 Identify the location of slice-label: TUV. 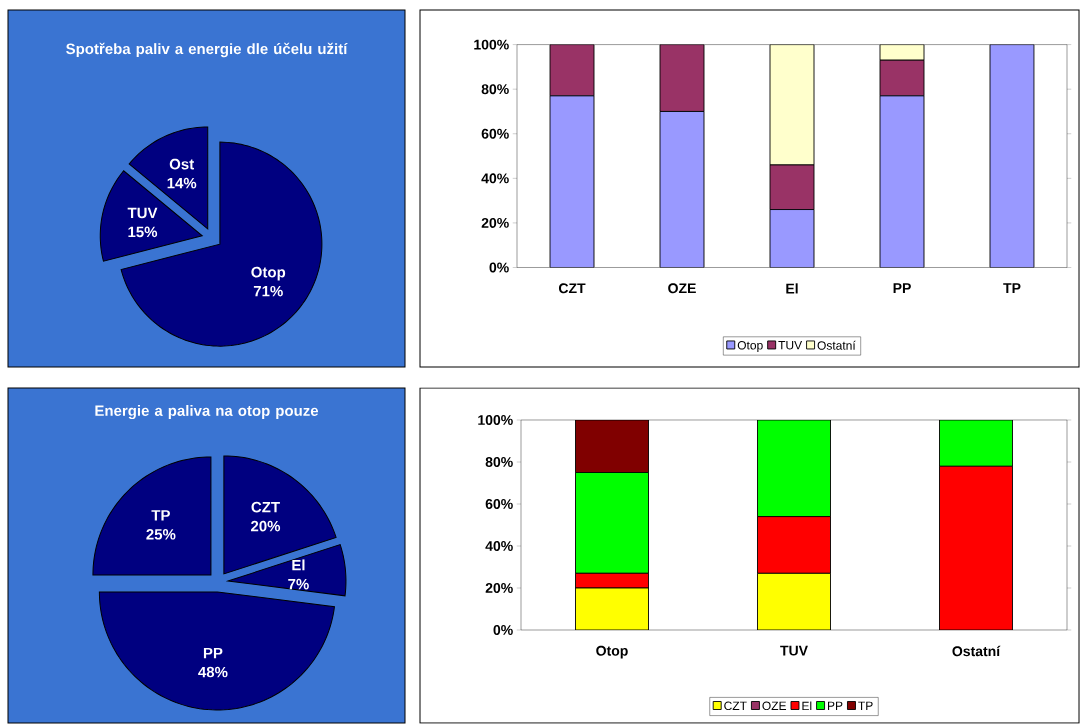
(142, 213).